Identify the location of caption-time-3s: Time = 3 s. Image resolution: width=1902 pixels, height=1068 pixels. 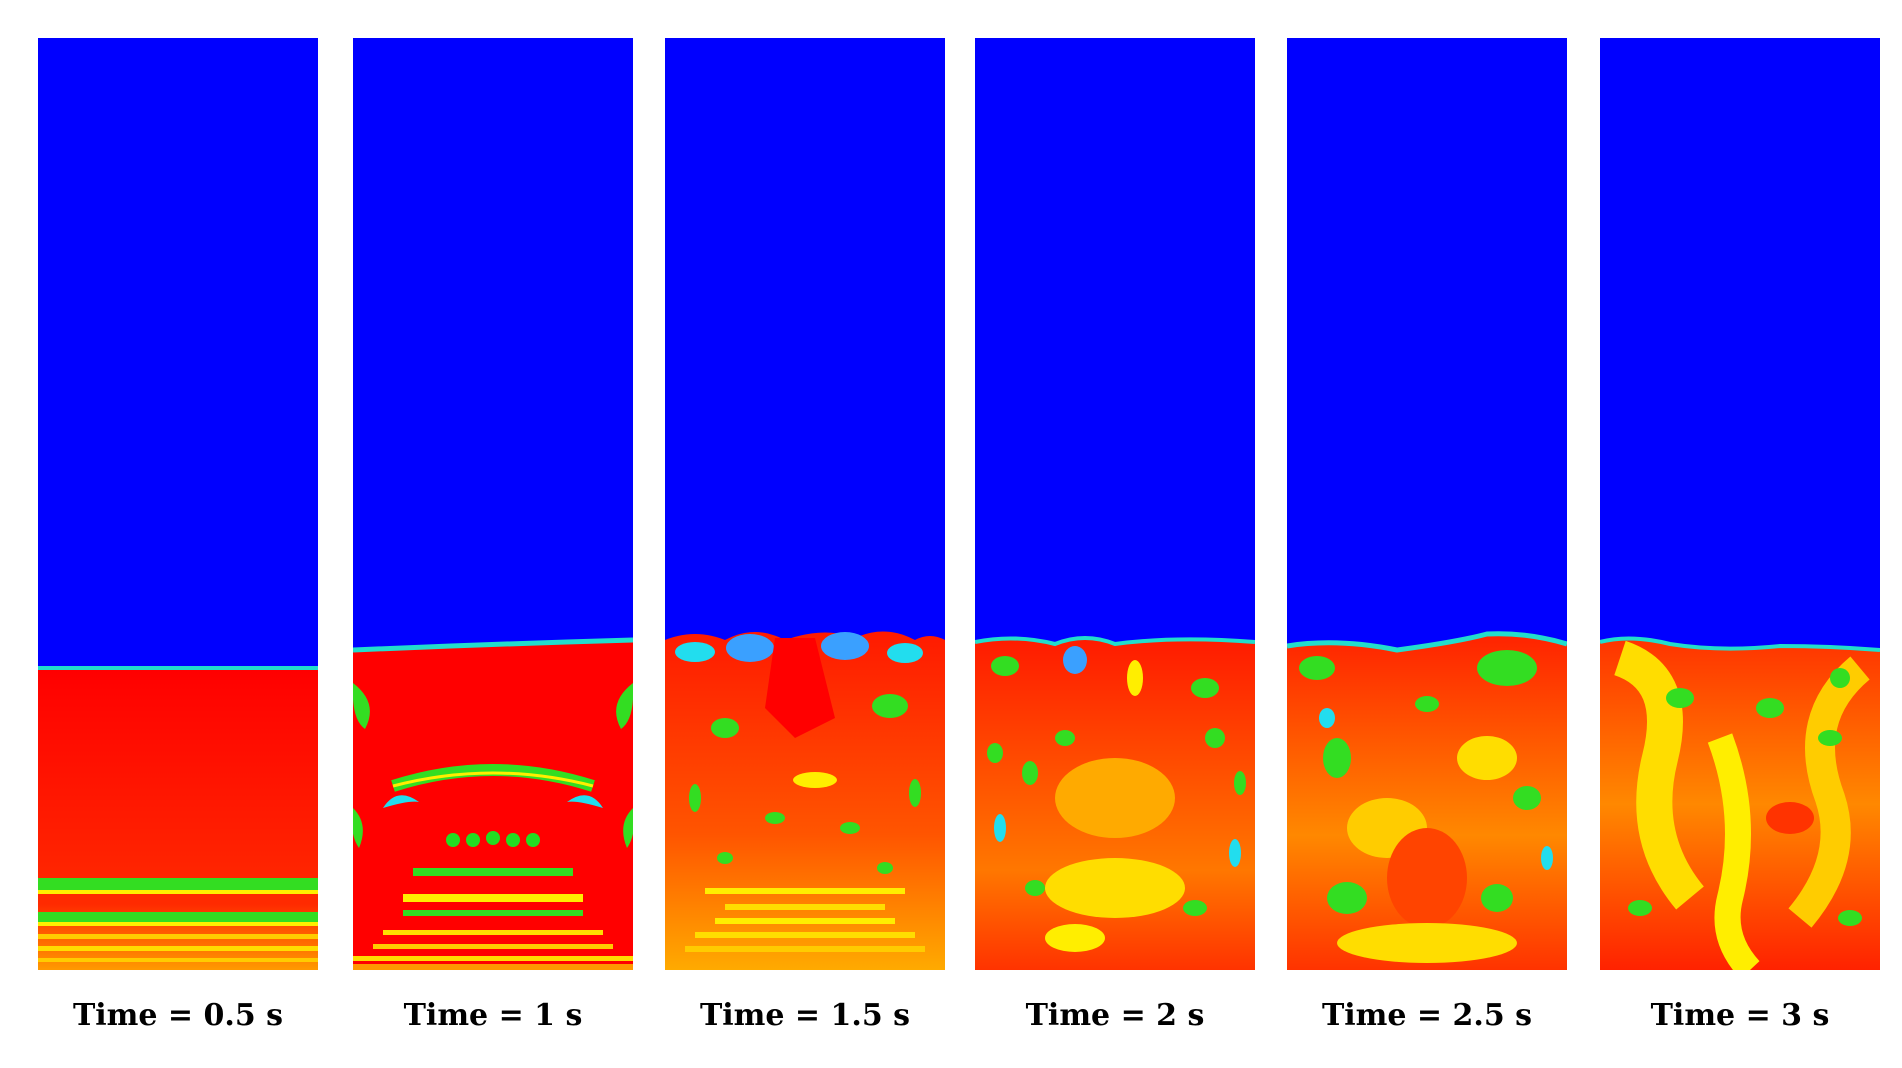
(1740, 1015).